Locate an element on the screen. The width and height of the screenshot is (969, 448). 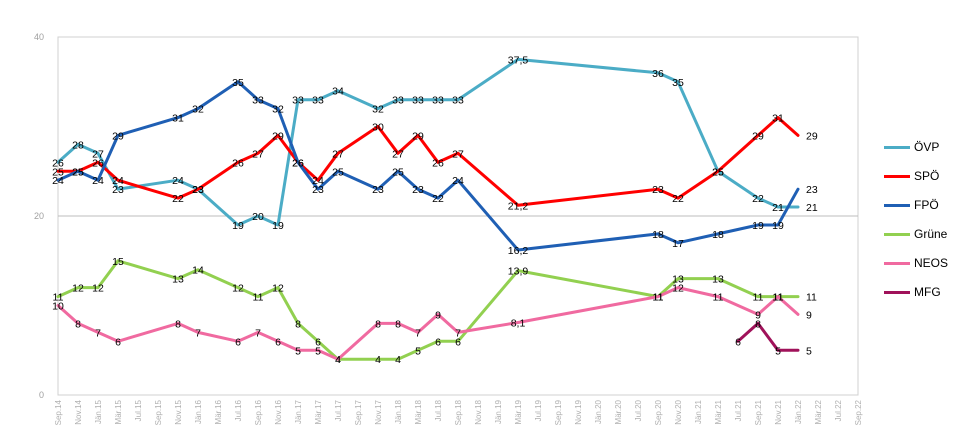
data-label: 4 is located at coordinates (338, 360).